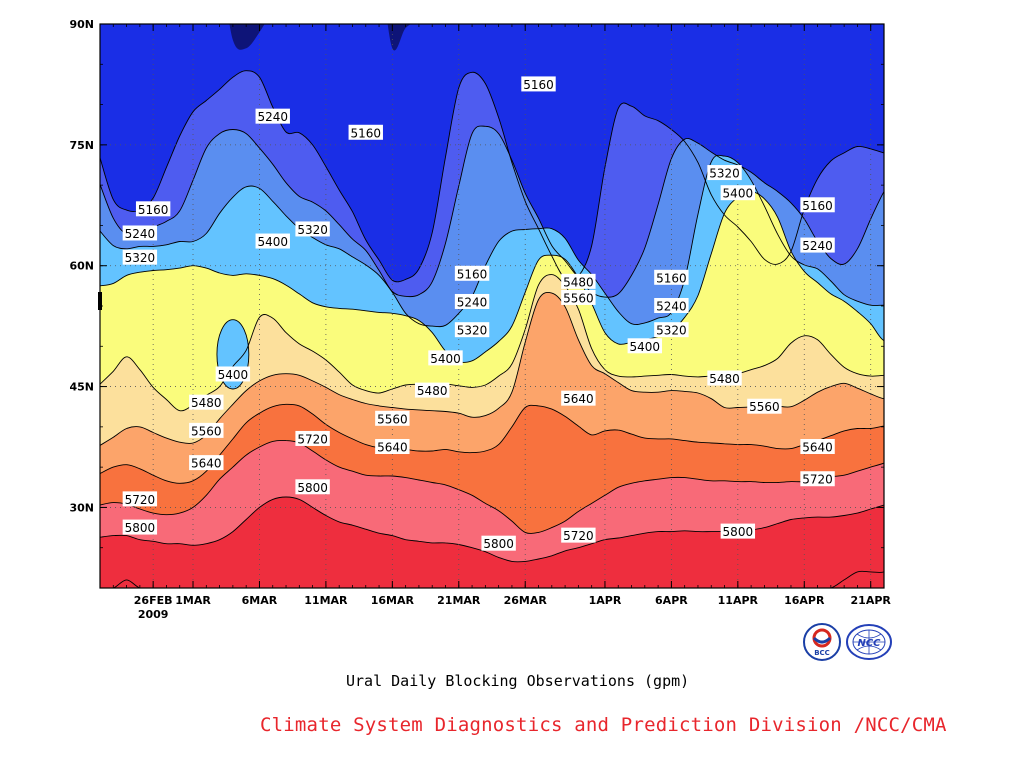  Describe the element at coordinates (153, 600) in the screenshot. I see `x-tick-label: 26FEB` at that location.